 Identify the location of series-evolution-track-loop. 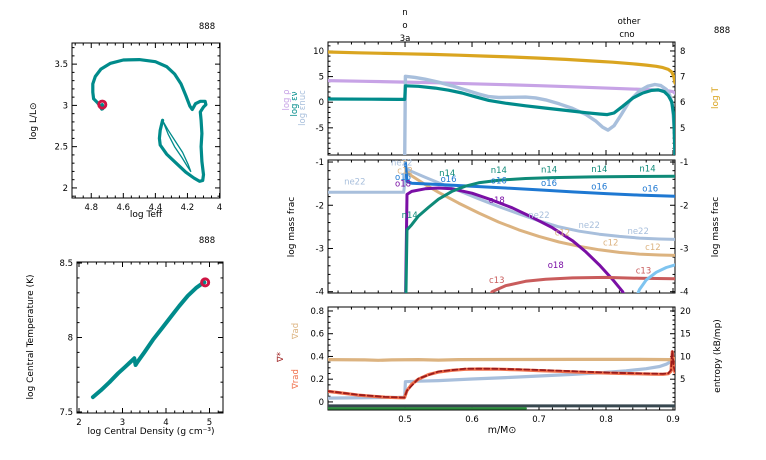
(176, 146).